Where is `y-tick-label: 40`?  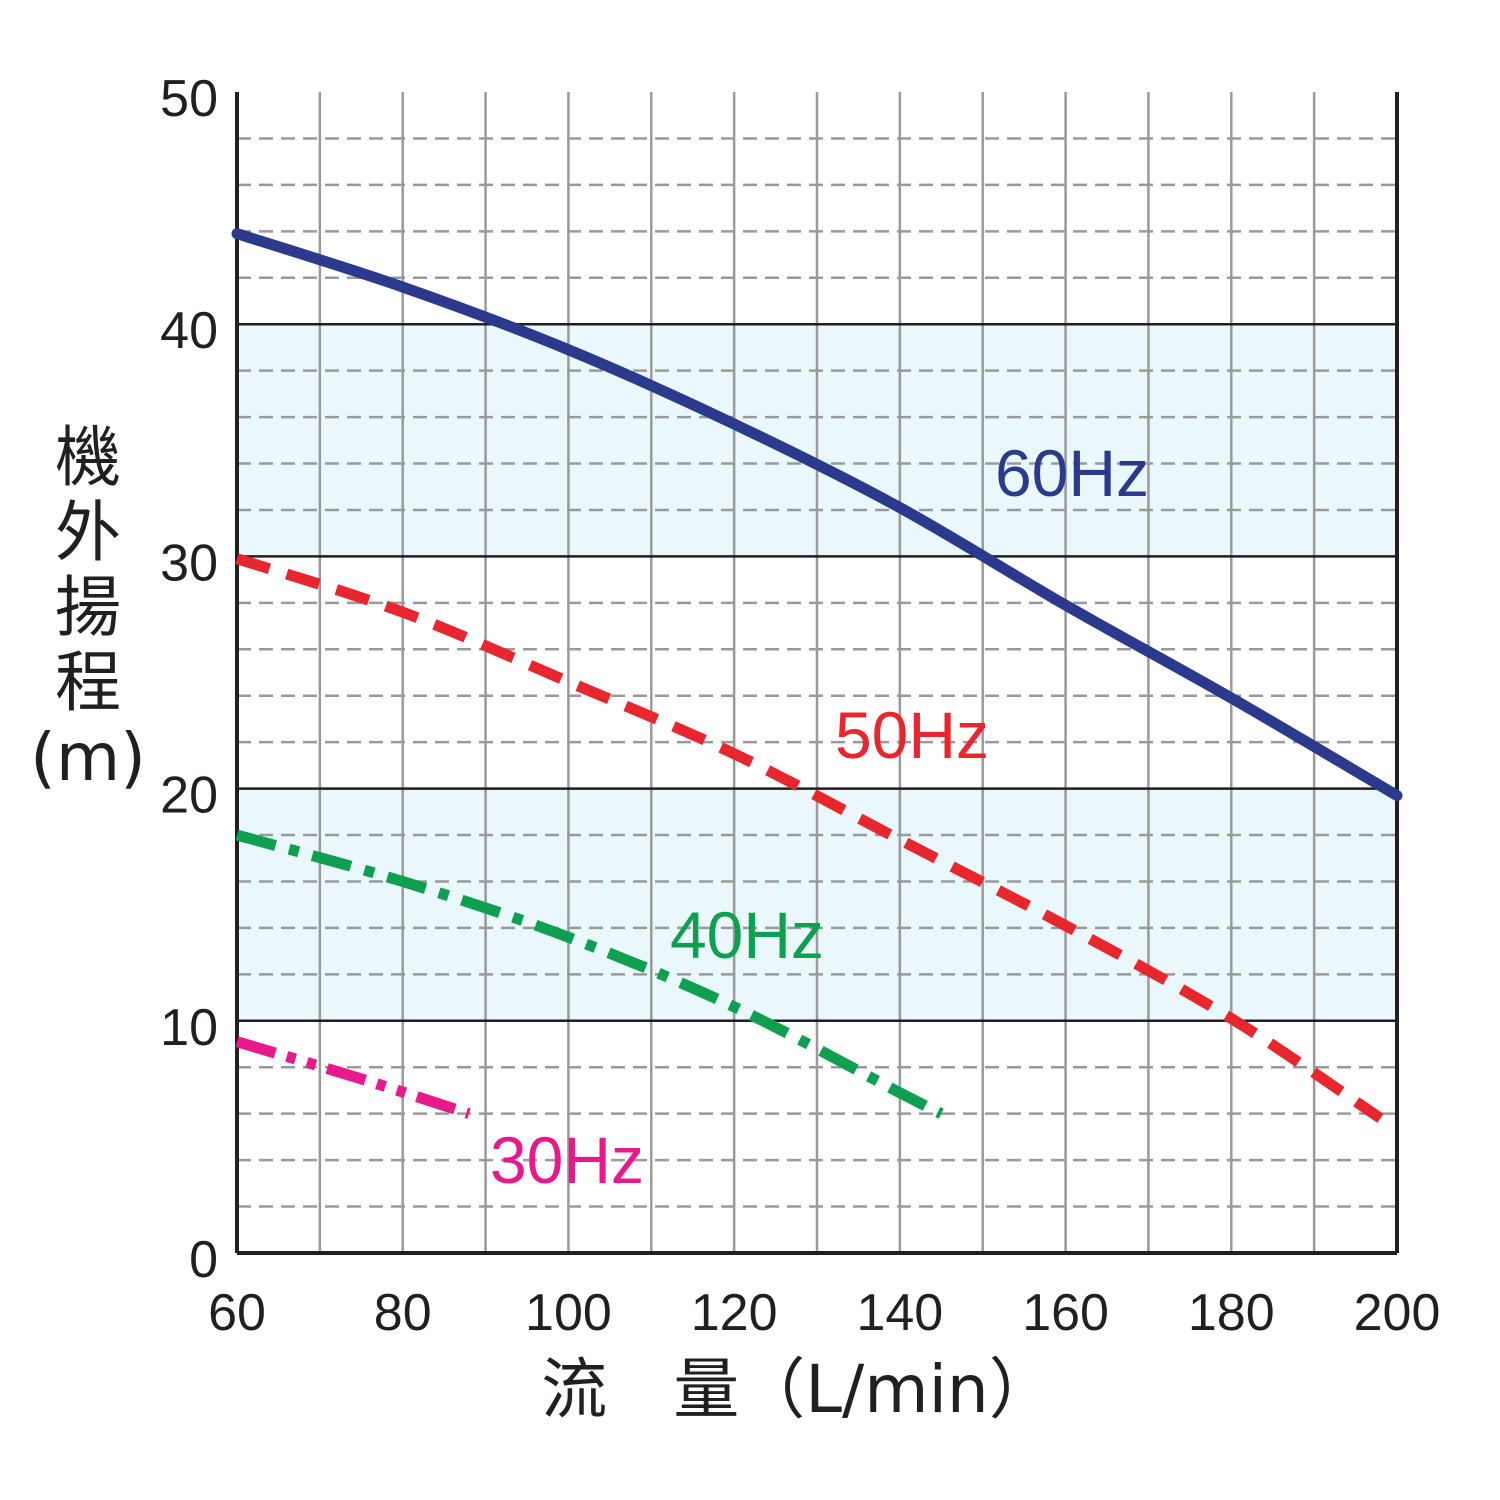
y-tick-label: 40 is located at coordinates (189, 331).